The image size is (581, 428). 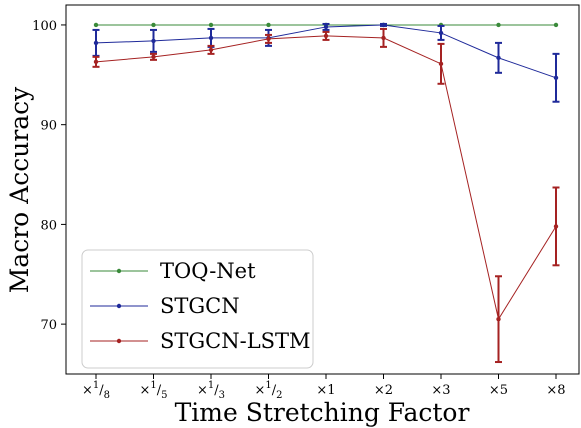 I want to click on x-axis: ×1/8 ×1/5 ×1/3 ×1/2 ×1 ×2 ×3 ×5 ×8, so click(x=324, y=387).